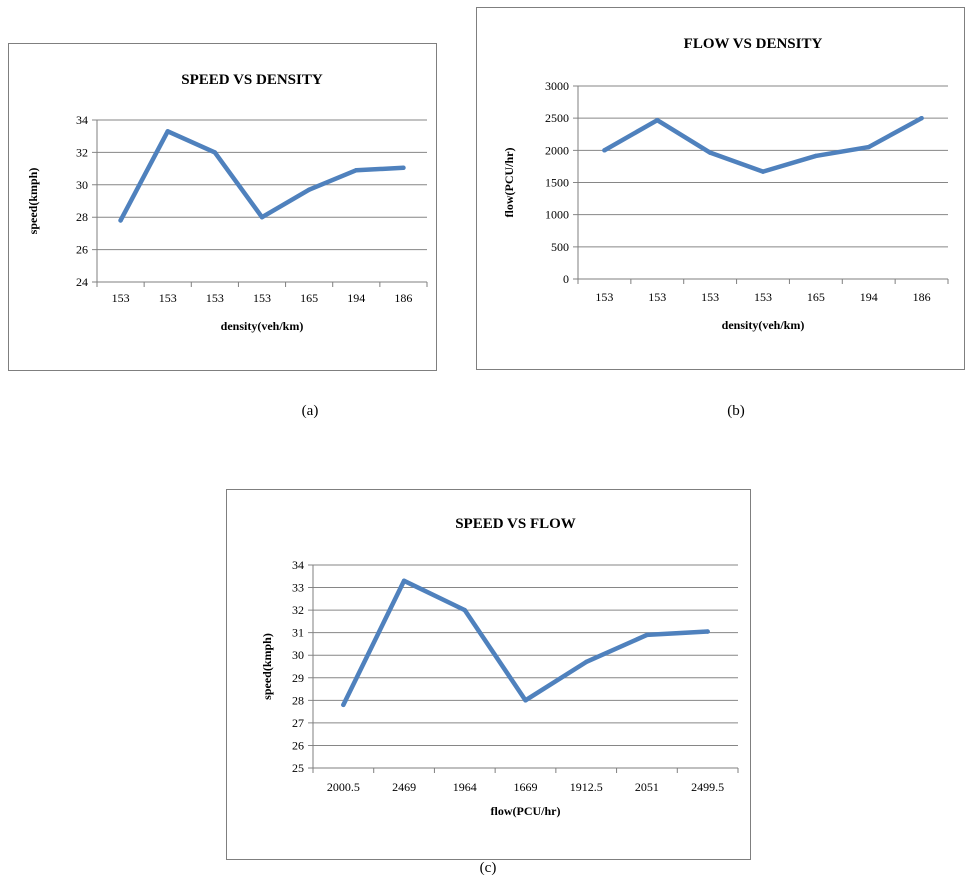 The height and width of the screenshot is (882, 977). Describe the element at coordinates (586, 787) in the screenshot. I see `x-tick-label: 1912.5` at that location.